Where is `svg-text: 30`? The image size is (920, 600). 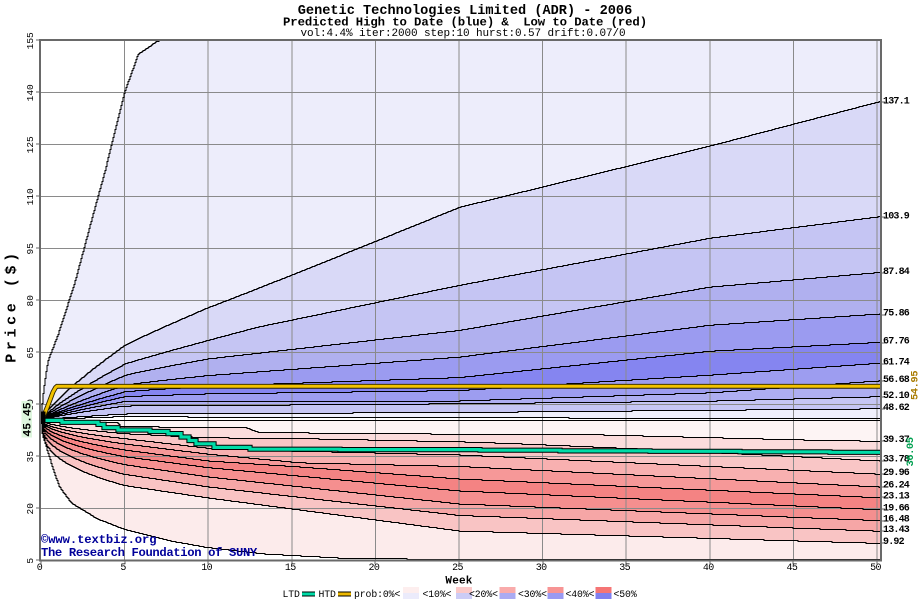
svg-text: 30 is located at coordinates (541, 568).